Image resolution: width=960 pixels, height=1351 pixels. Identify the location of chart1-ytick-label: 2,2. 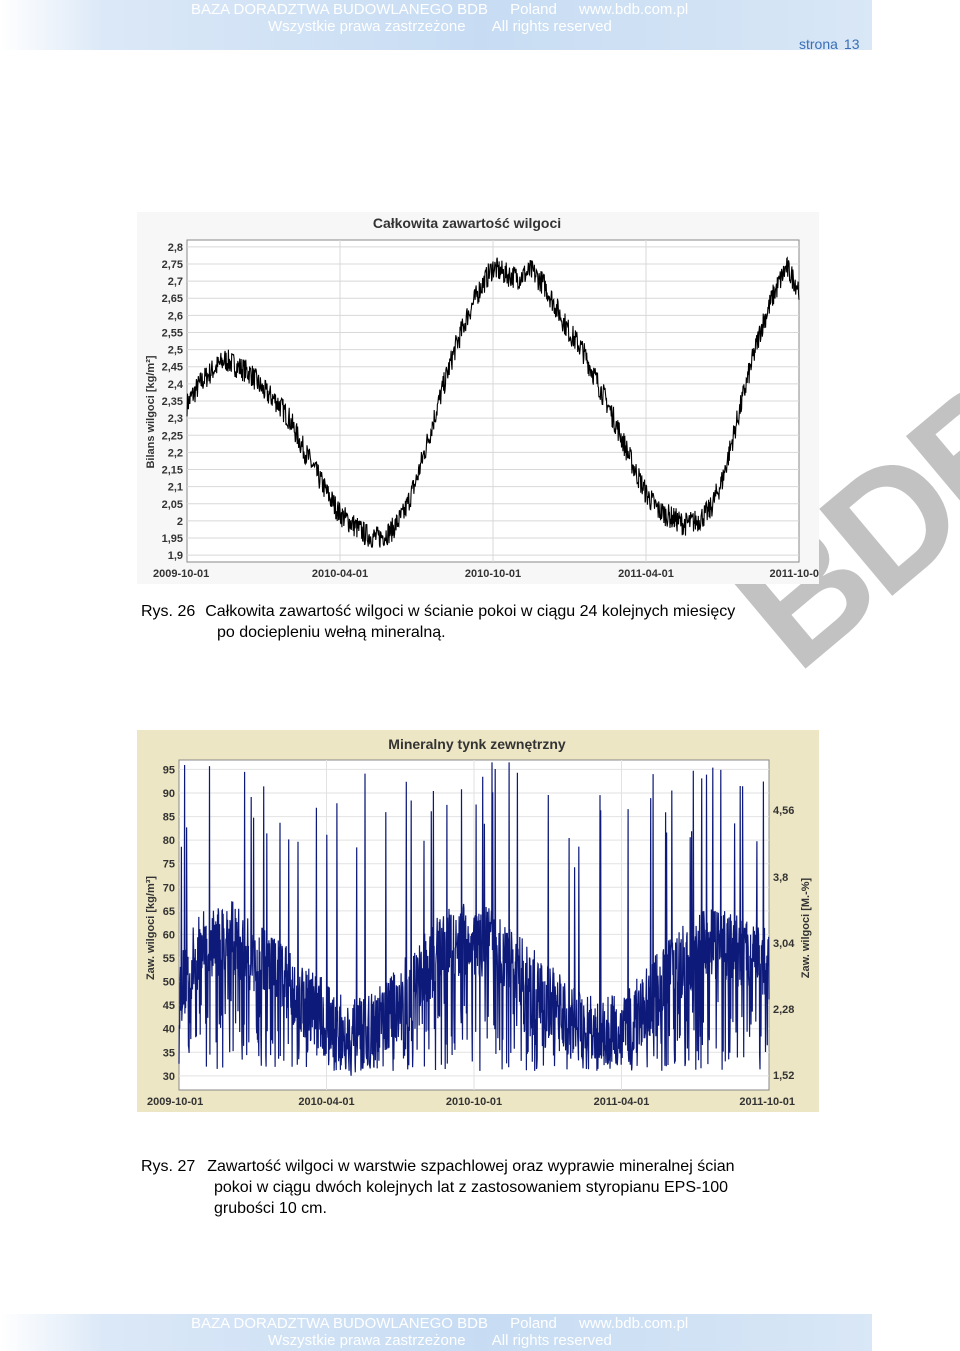
(175, 453).